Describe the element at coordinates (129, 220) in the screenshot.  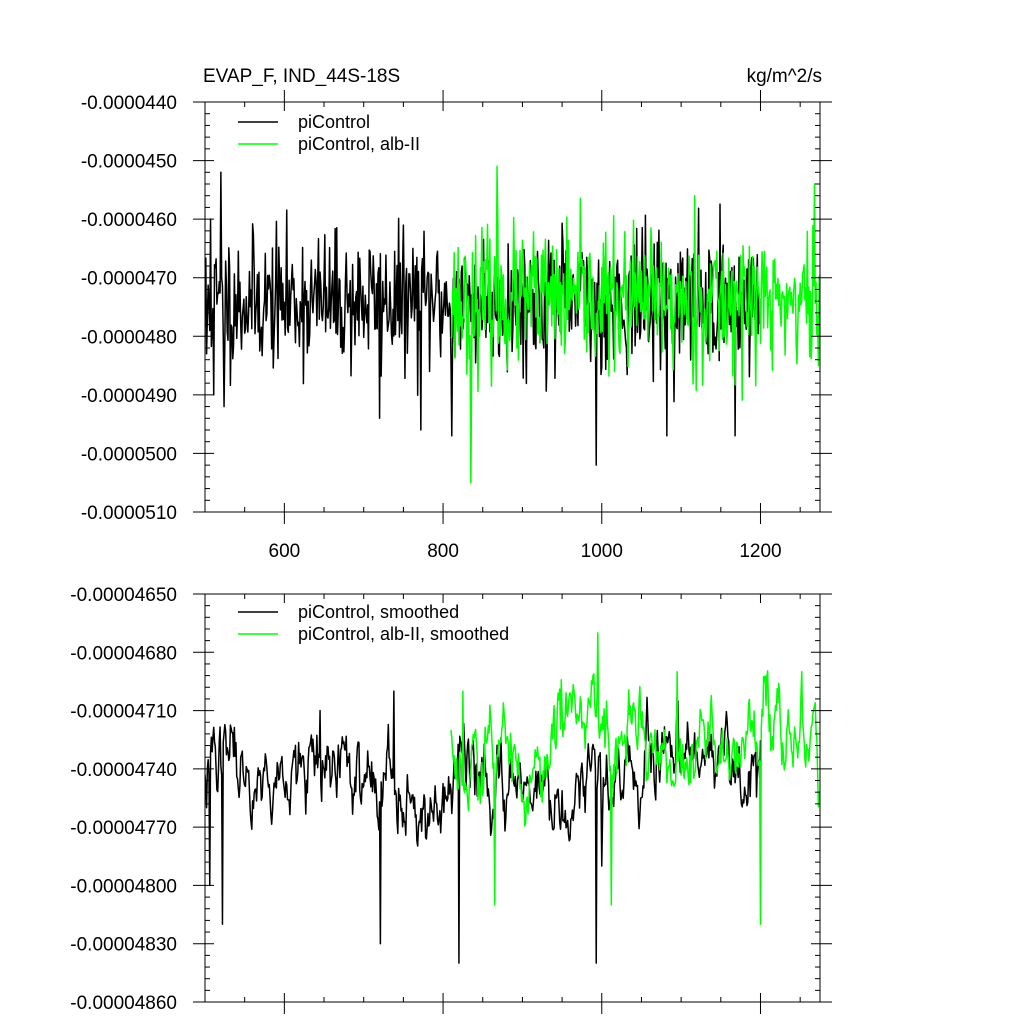
I see `y-tick-label: -0.0000460` at that location.